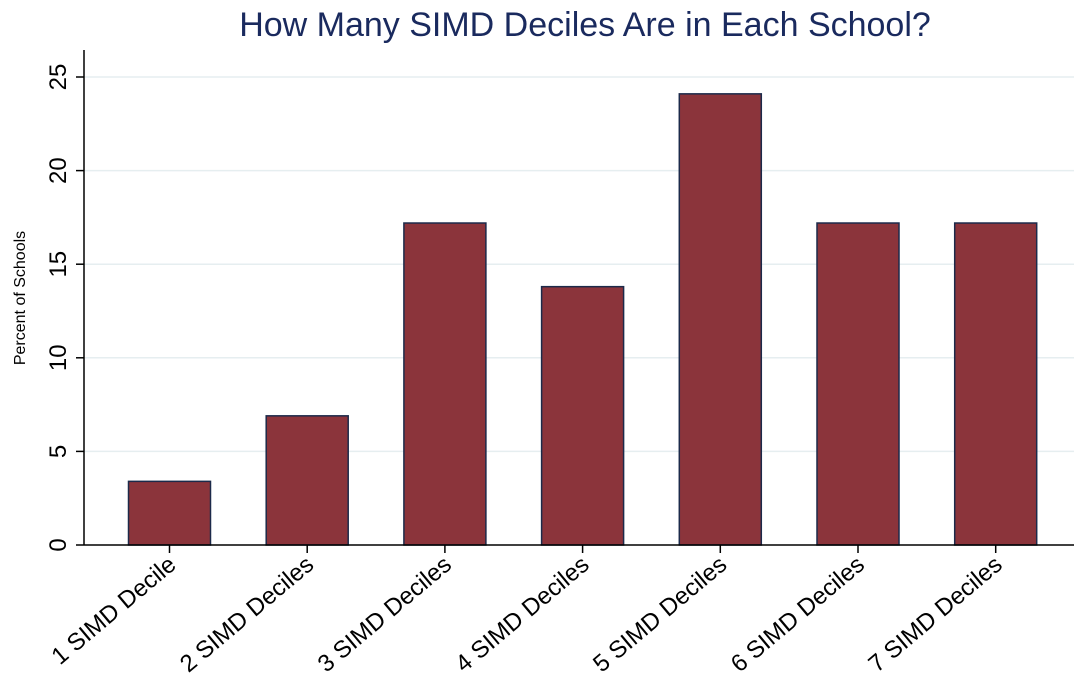 The width and height of the screenshot is (1074, 693). I want to click on y-tick-label: 10, so click(58, 357).